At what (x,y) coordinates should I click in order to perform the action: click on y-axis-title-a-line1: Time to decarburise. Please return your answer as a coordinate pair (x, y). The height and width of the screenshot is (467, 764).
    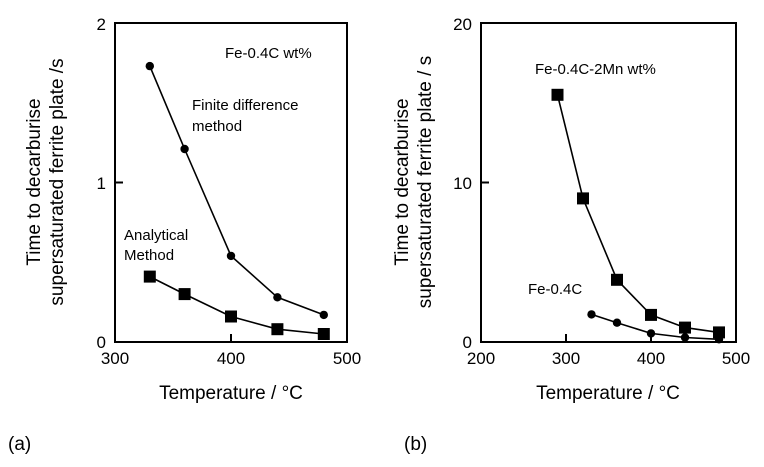
    Looking at the image, I should click on (34, 181).